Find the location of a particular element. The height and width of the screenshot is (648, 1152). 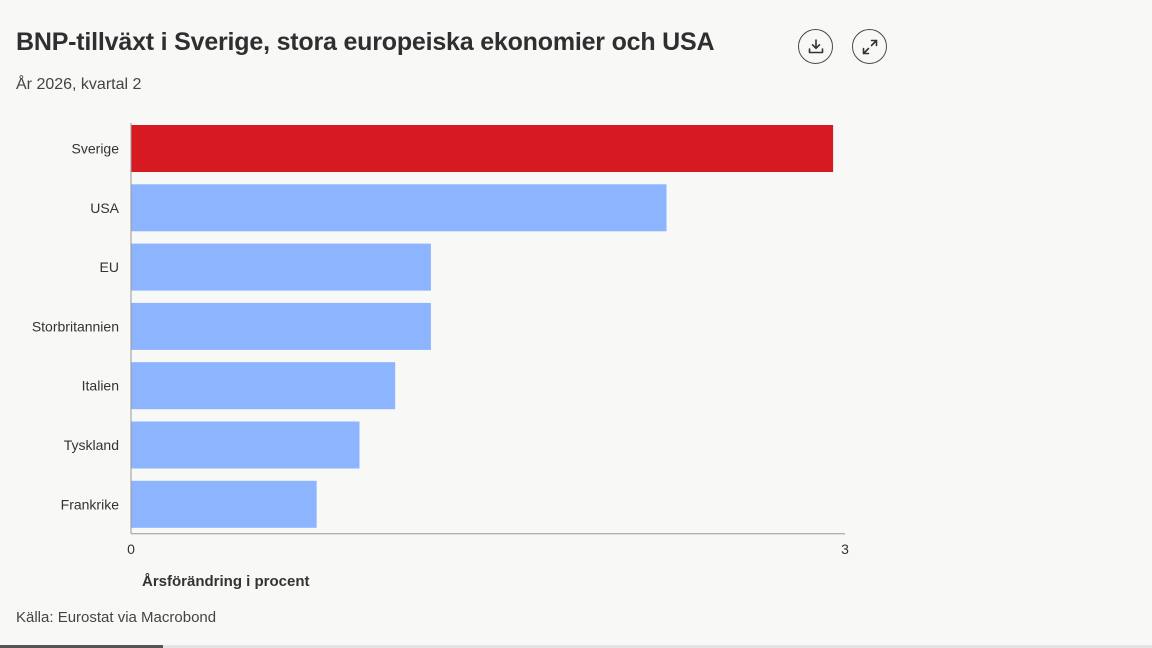

download-icon is located at coordinates (815, 45).